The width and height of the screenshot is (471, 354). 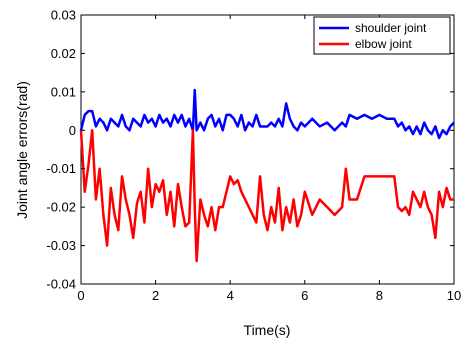 What do you see at coordinates (63, 91) in the screenshot?
I see `y-tick-label: 0.01` at bounding box center [63, 91].